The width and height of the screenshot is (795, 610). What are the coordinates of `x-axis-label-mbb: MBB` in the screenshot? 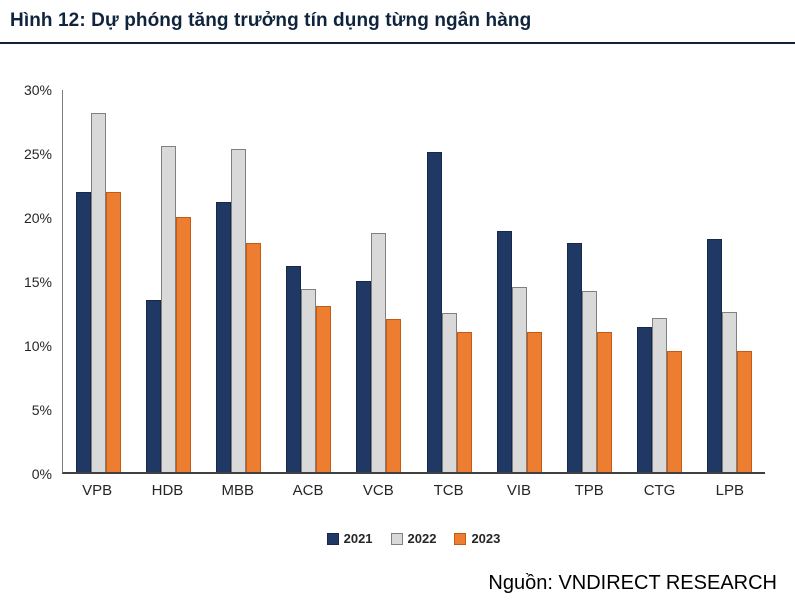 It's located at (237, 490).